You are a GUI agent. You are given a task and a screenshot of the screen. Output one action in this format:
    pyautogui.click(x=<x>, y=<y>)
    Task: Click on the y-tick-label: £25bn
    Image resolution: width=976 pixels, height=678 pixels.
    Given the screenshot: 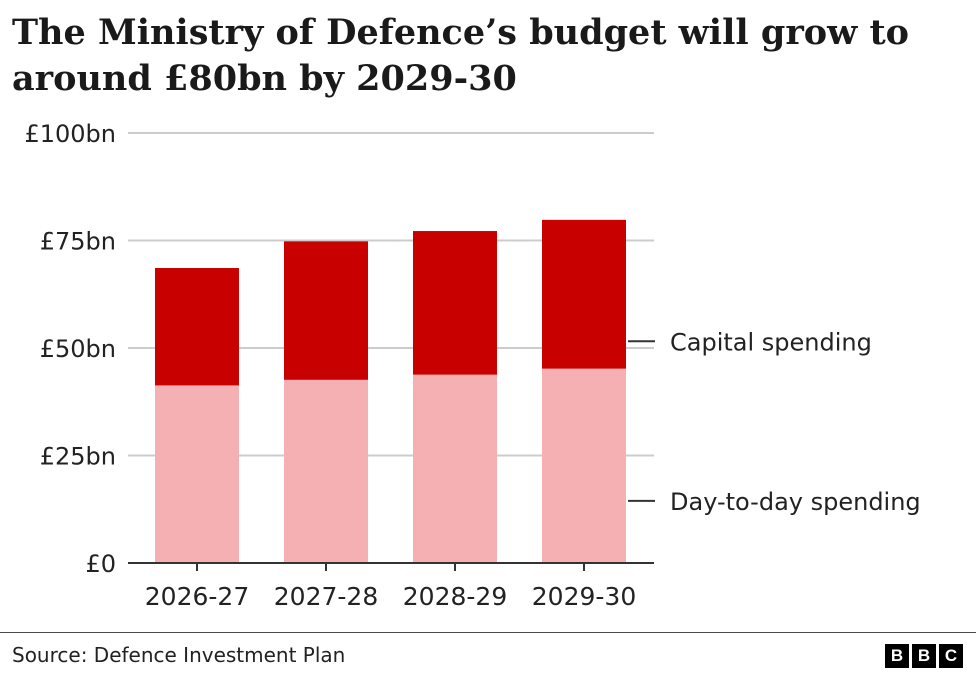 What is the action you would take?
    pyautogui.click(x=78, y=457)
    